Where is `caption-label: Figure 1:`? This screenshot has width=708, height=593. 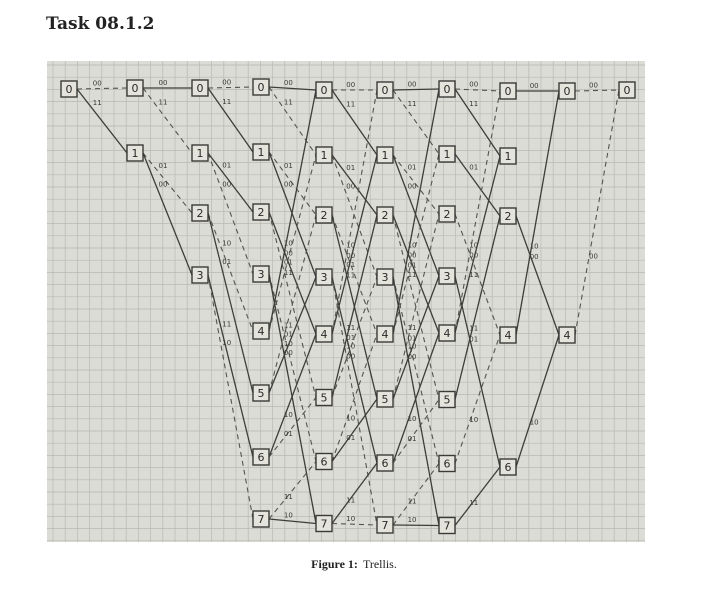
caption-label: Figure 1: is located at coordinates (334, 564).